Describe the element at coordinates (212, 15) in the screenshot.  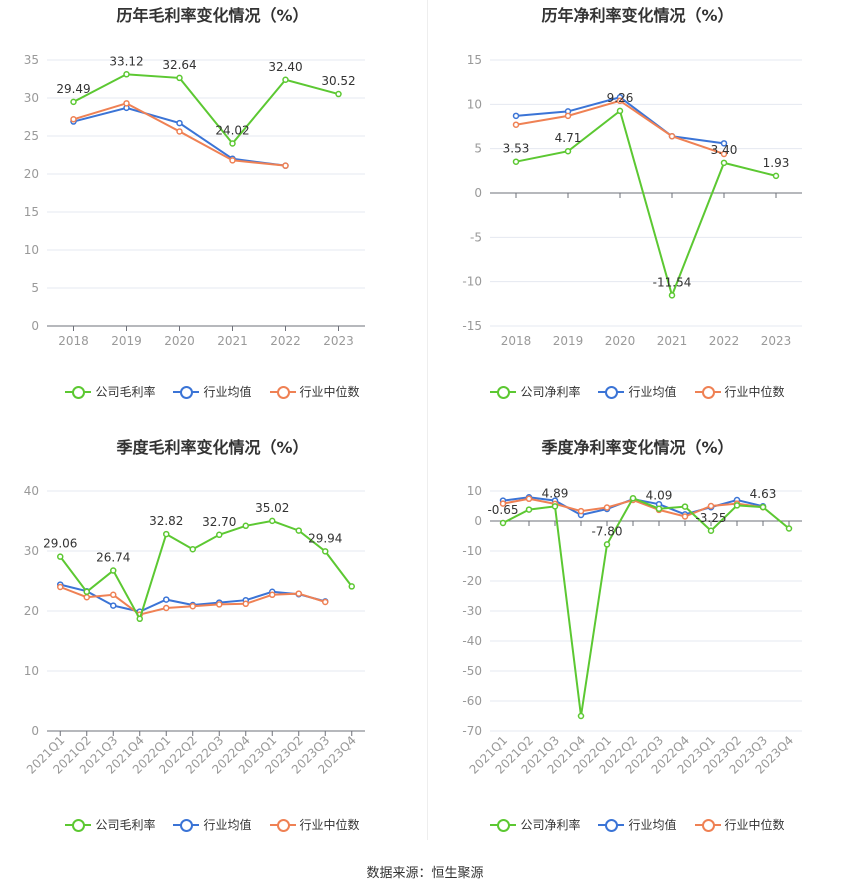
I see `chart-title: 历年毛利率变化情况（%）` at that location.